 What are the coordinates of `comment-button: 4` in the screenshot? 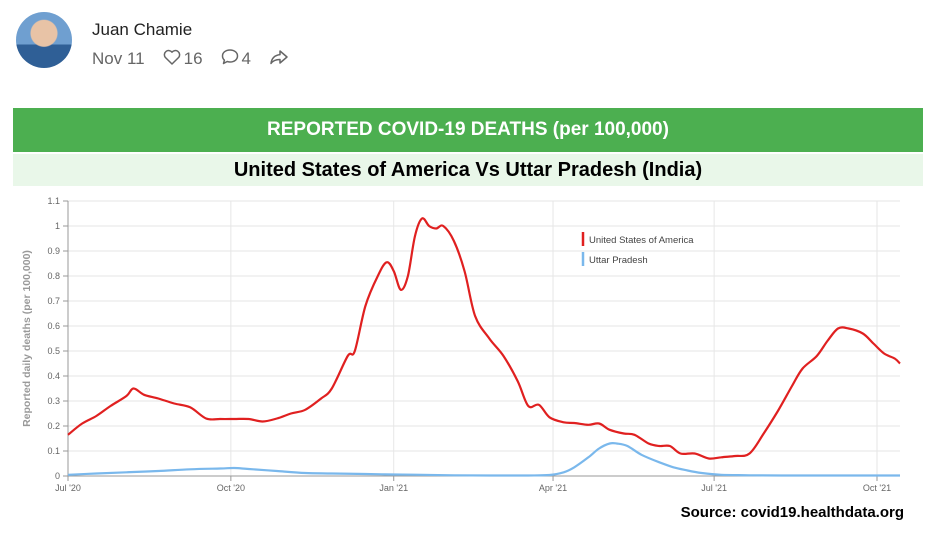 It's located at (236, 59).